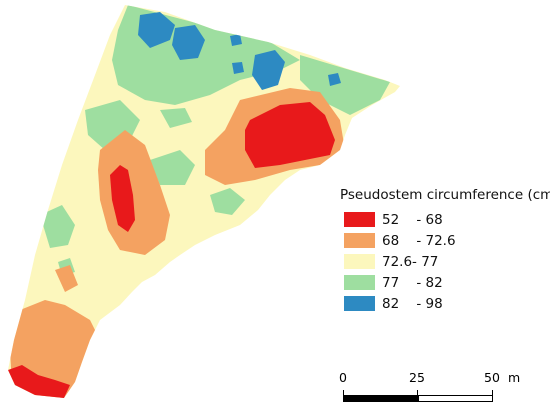 Image resolution: width=550 pixels, height=410 pixels. I want to click on legend-label-2: 68 - 72.6, so click(419, 240).